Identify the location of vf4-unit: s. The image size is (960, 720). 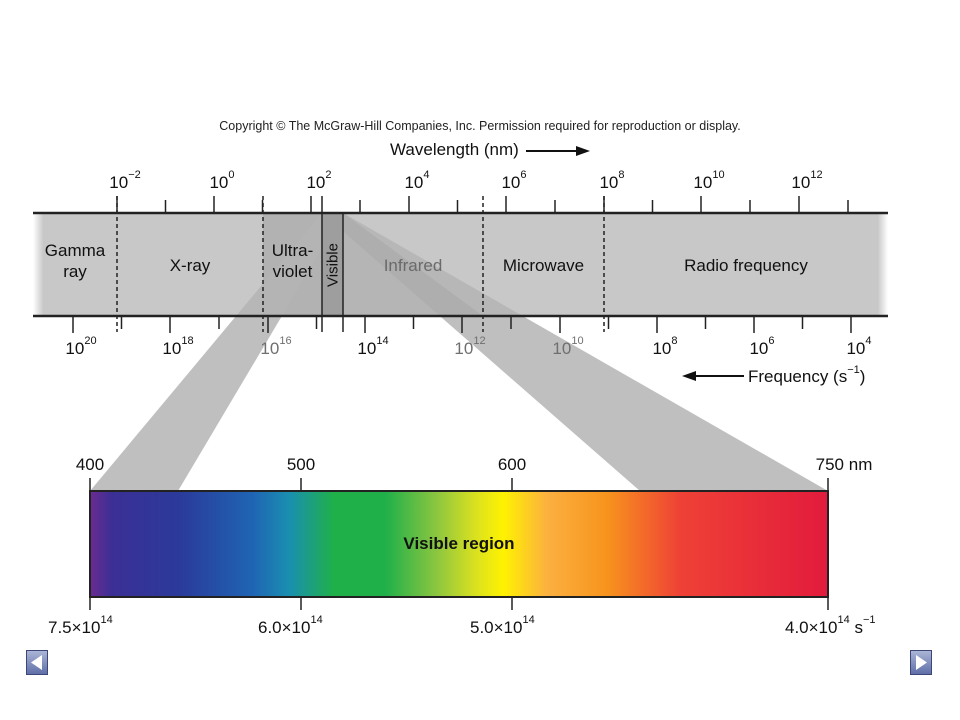
(856, 627).